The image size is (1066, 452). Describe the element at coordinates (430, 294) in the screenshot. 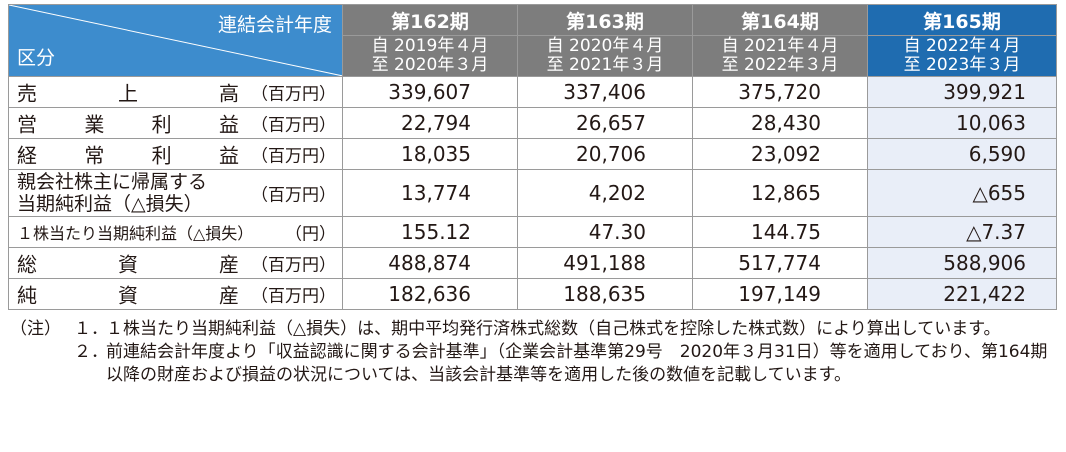

I see `table-cell: 182,636` at that location.